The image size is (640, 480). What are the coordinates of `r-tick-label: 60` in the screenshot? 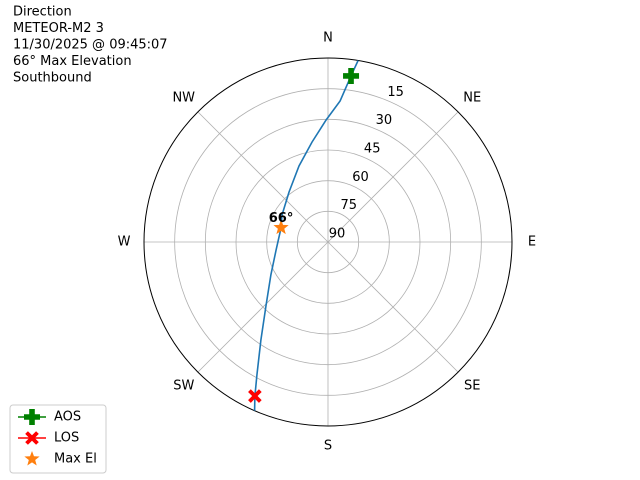 It's located at (360, 177).